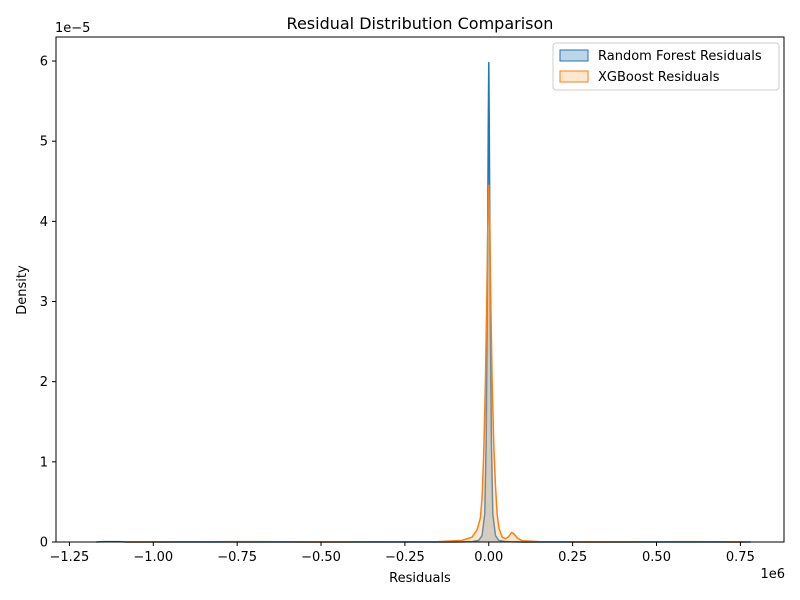 This screenshot has height=600, width=800. I want to click on chart-title: Residual Distribution Comparison, so click(420, 23).